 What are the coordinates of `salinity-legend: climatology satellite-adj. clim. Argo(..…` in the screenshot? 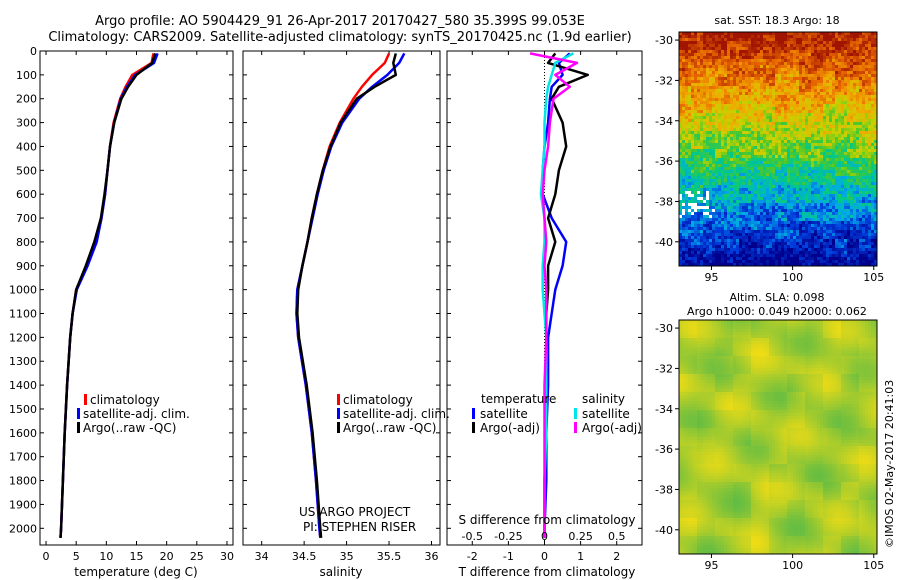 It's located at (393, 414).